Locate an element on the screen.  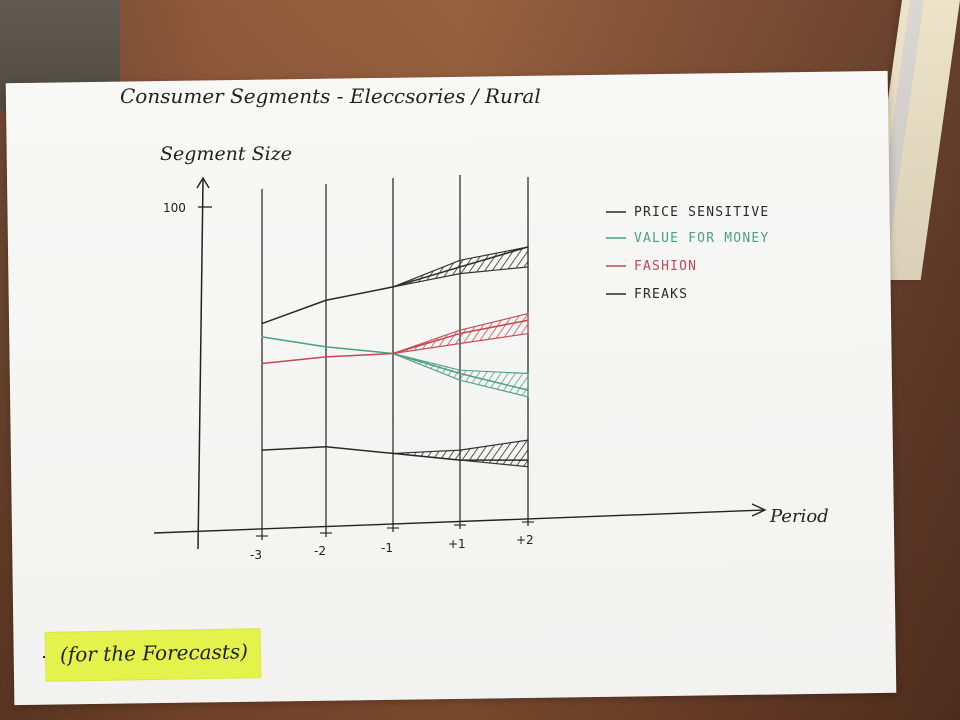
legend-label-4: FREAKS is located at coordinates (661, 294).